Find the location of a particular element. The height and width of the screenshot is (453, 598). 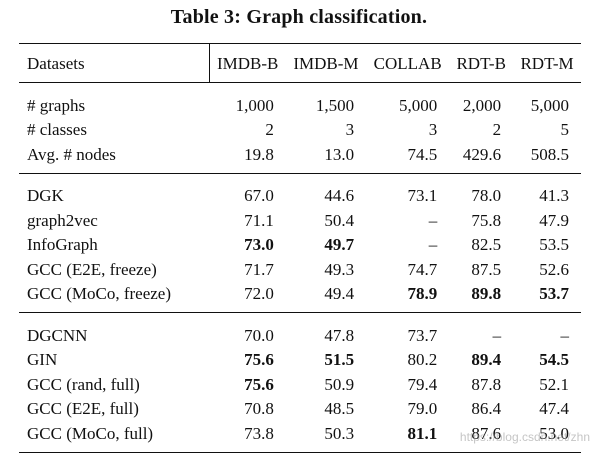

cell-collab: 79.0 is located at coordinates (422, 409).